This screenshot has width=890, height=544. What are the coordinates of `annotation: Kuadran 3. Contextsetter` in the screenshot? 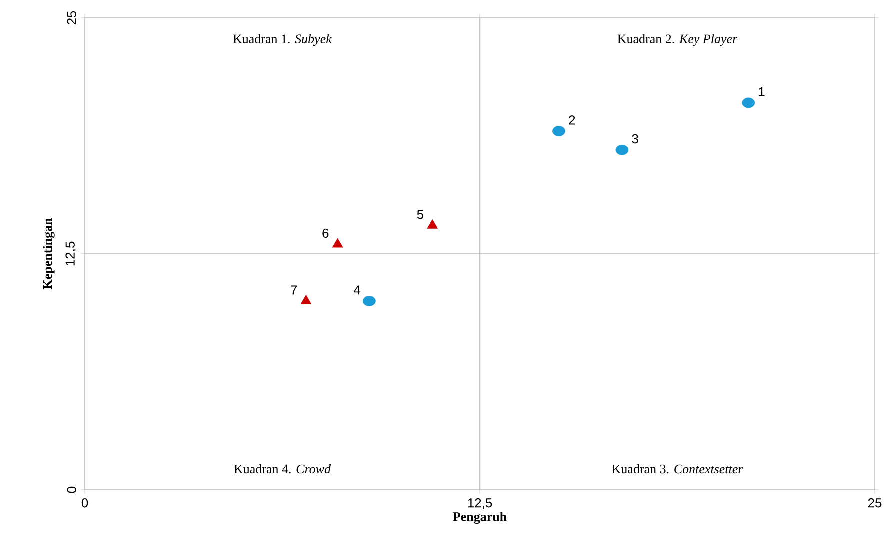 It's located at (678, 469).